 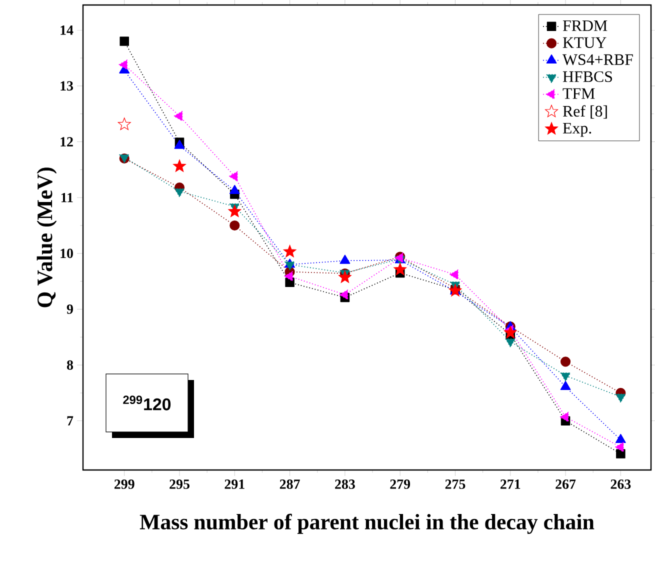 What do you see at coordinates (455, 484) in the screenshot?
I see `x-tick-label: 275` at bounding box center [455, 484].